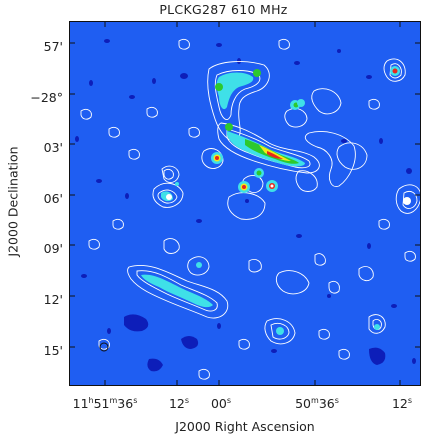 Image resolution: width=447 pixels, height=442 pixels. What do you see at coordinates (53, 46) in the screenshot?
I see `y-tick-label: 57'` at bounding box center [53, 46].